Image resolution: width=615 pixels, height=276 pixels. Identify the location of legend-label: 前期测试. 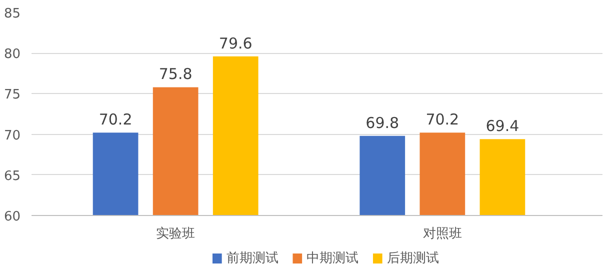
(252, 258).